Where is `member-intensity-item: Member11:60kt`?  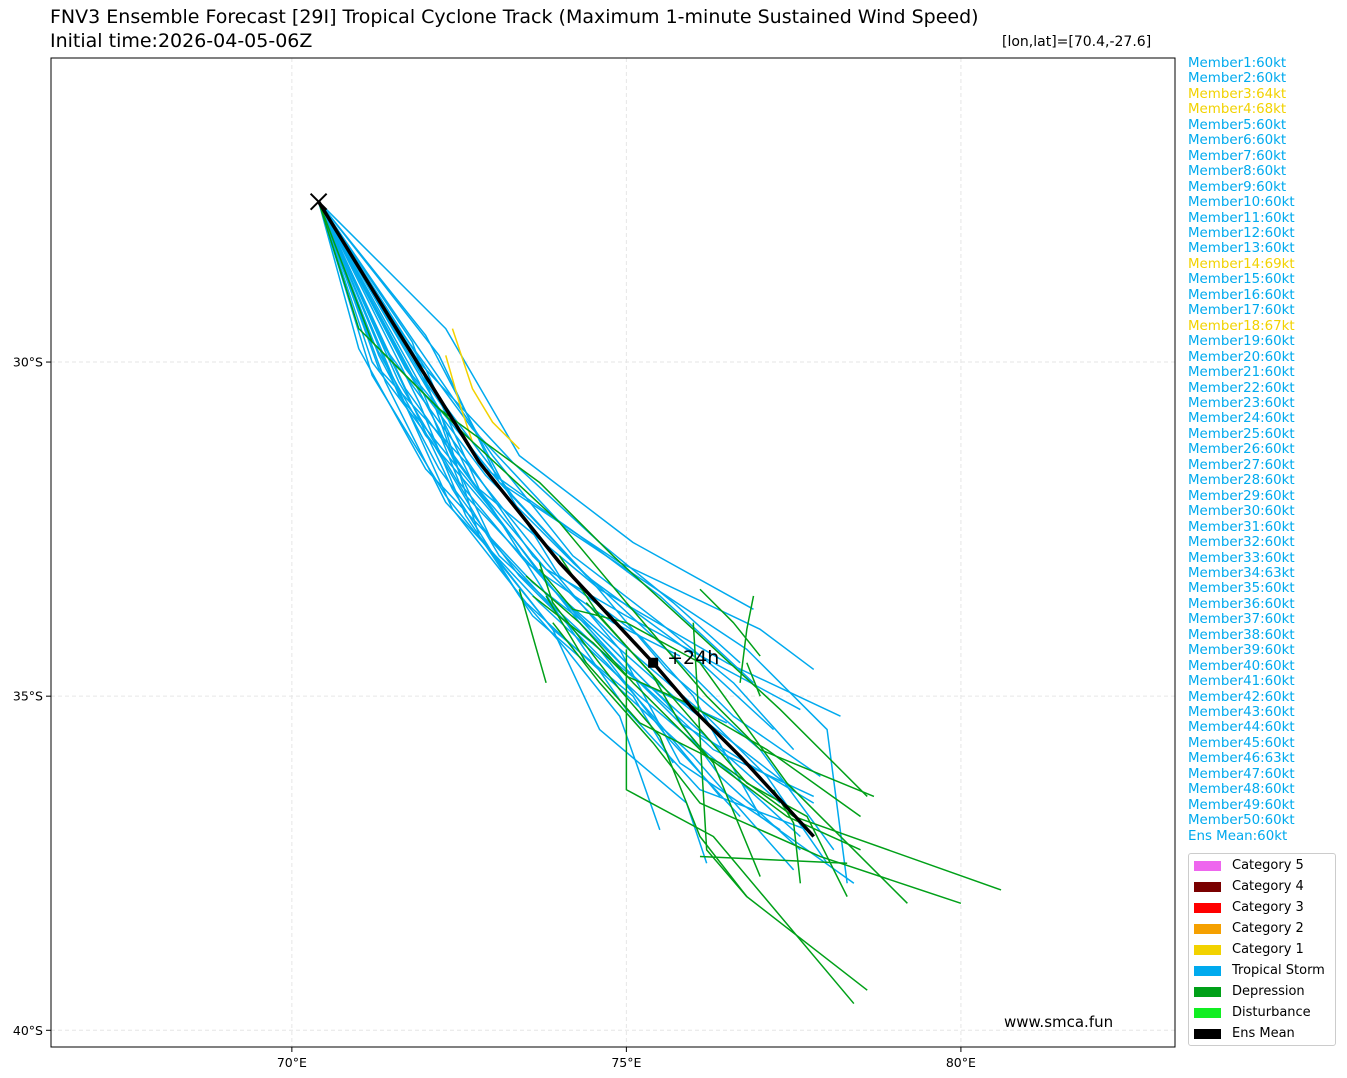
member-intensity-item: Member11:60kt is located at coordinates (1241, 218).